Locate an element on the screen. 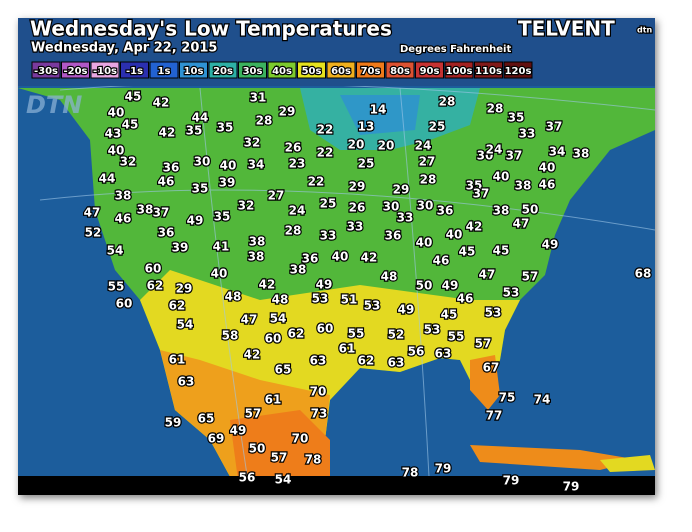  temperature-label: 56 is located at coordinates (247, 478).